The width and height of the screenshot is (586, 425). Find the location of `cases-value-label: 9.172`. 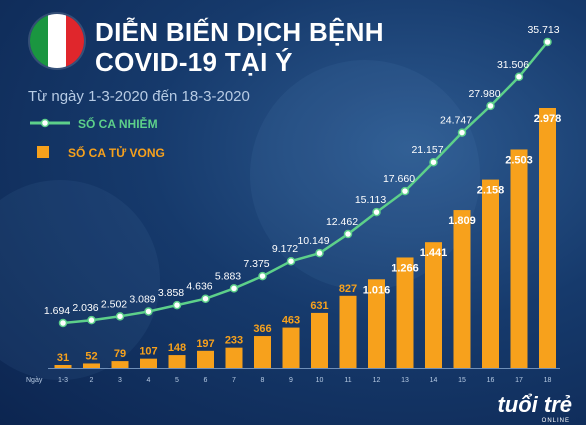

cases-value-label: 9.172 is located at coordinates (285, 249).